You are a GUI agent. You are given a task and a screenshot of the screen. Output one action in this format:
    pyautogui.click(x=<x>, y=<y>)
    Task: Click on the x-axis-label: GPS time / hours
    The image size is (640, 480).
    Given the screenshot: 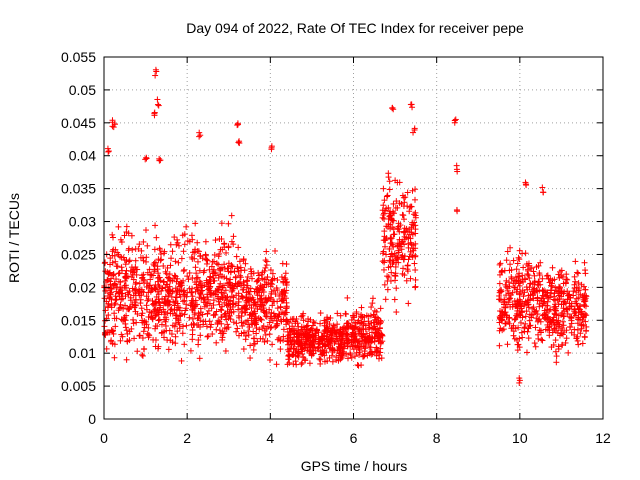 What is the action you would take?
    pyautogui.click(x=354, y=466)
    